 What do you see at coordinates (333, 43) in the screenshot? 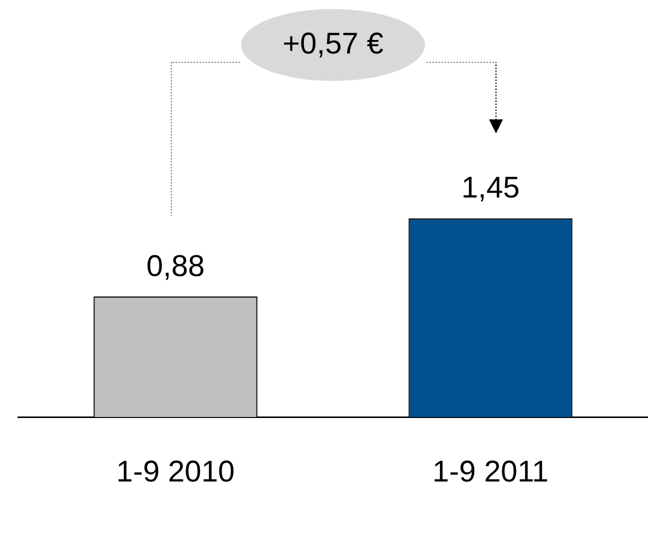
I see `text: +0,57 €` at bounding box center [333, 43].